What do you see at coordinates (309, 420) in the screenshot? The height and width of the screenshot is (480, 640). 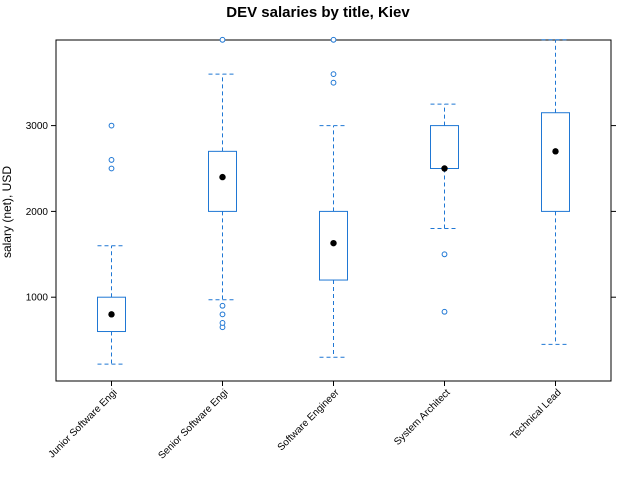 I see `x-tick-label: Software Engineer` at bounding box center [309, 420].